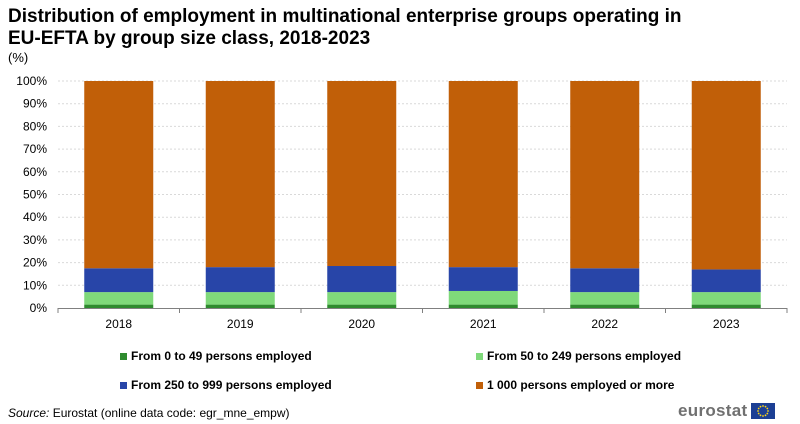 This screenshot has height=424, width=800. What do you see at coordinates (605, 175) in the screenshot?
I see `bar-segment-1000-plus-2022` at bounding box center [605, 175].